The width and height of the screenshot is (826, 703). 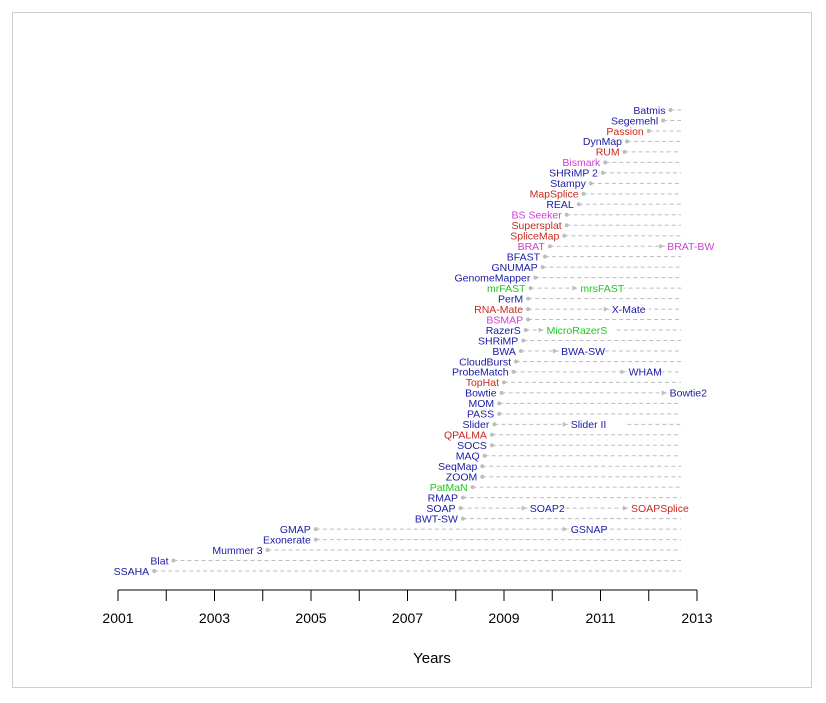 I want to click on tool-row: ZOOM, so click(x=563, y=478).